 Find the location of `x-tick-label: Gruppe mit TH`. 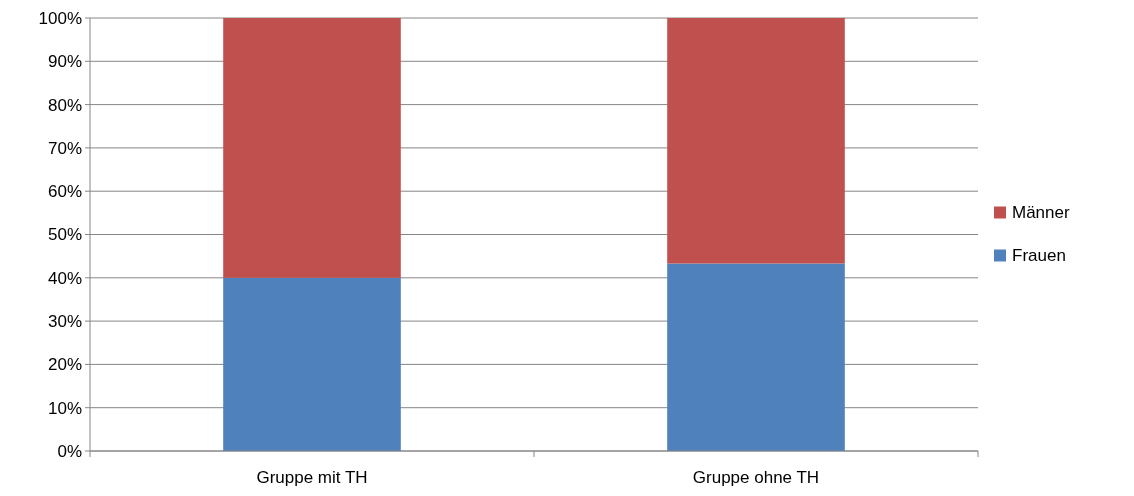

x-tick-label: Gruppe mit TH is located at coordinates (312, 477).